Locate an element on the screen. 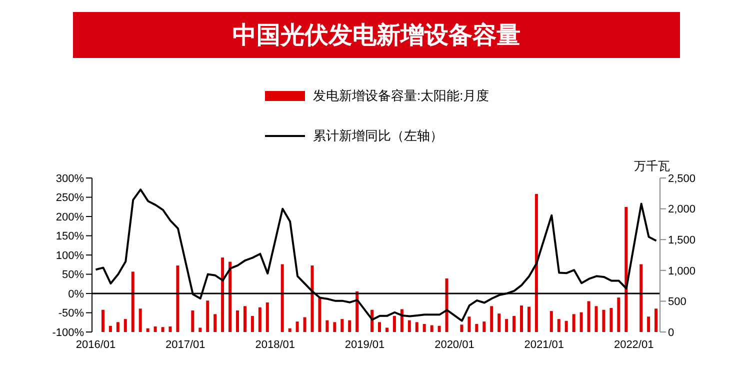 Image resolution: width=750 pixels, height=388 pixels. x-tick-label: 2022/01 is located at coordinates (634, 344).